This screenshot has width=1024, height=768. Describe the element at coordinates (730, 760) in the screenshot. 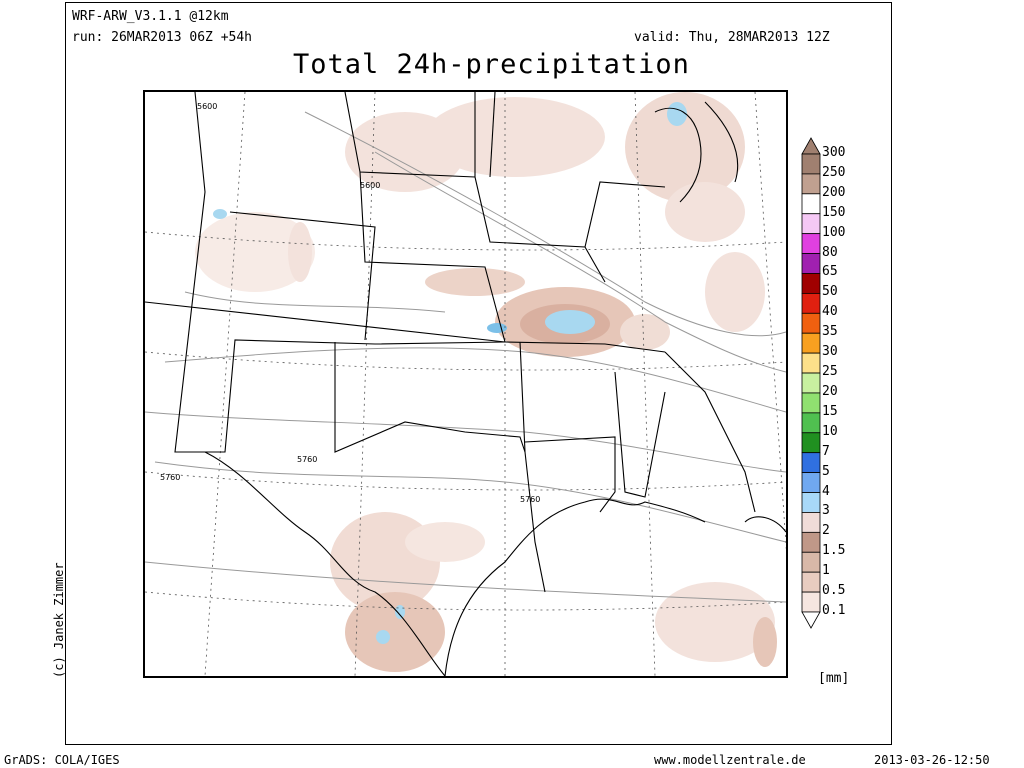

I see `website-link: www.modellzentrale.de` at that location.